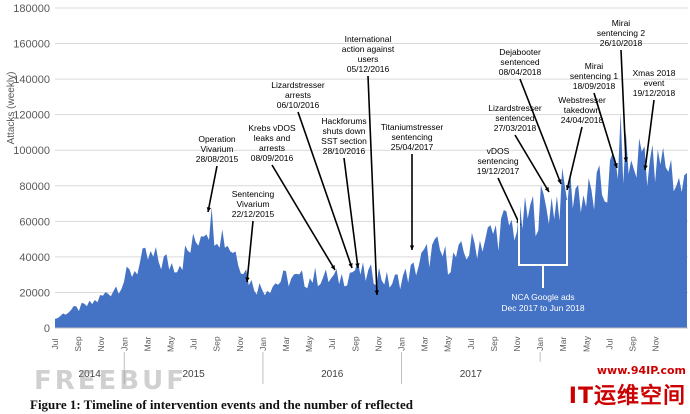  Describe the element at coordinates (594, 86) in the screenshot. I see `annotation-line: 18/09/2018` at that location.